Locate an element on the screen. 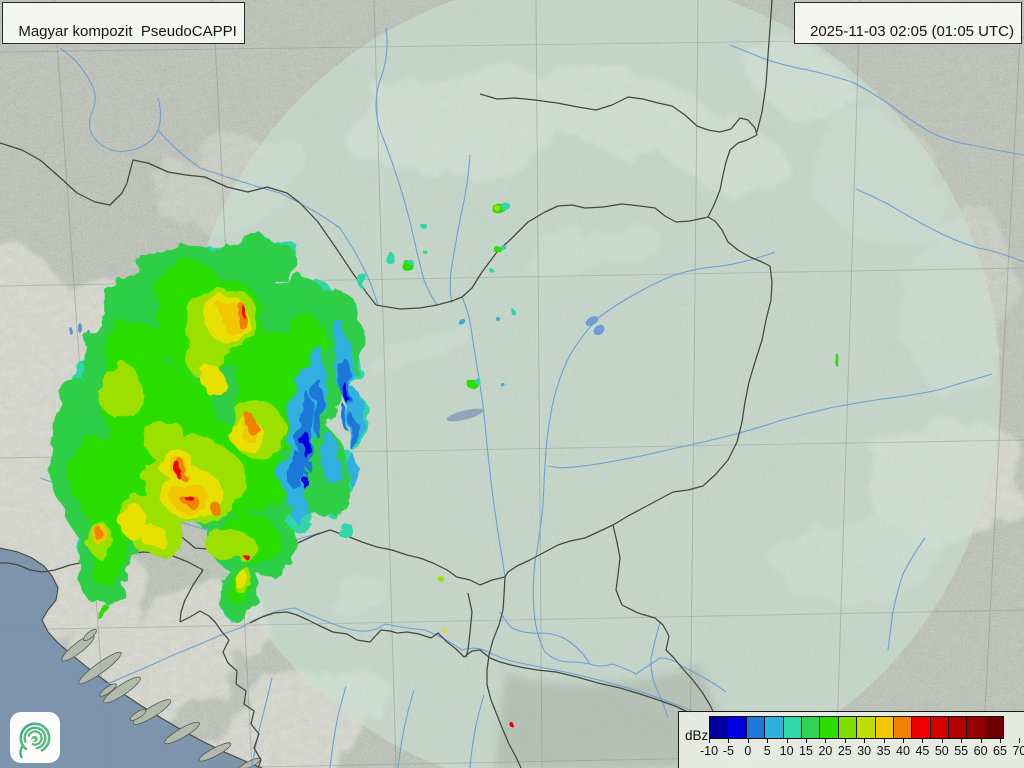 The height and width of the screenshot is (768, 1024). colorbar-unit-label: dBz is located at coordinates (697, 735).